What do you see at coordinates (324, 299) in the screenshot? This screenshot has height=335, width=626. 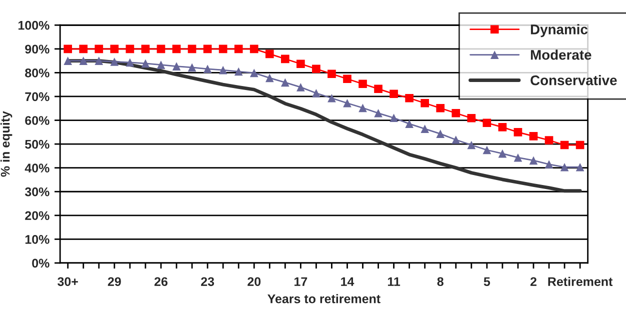 I see `x-axis-title: Years to retirement` at bounding box center [324, 299].